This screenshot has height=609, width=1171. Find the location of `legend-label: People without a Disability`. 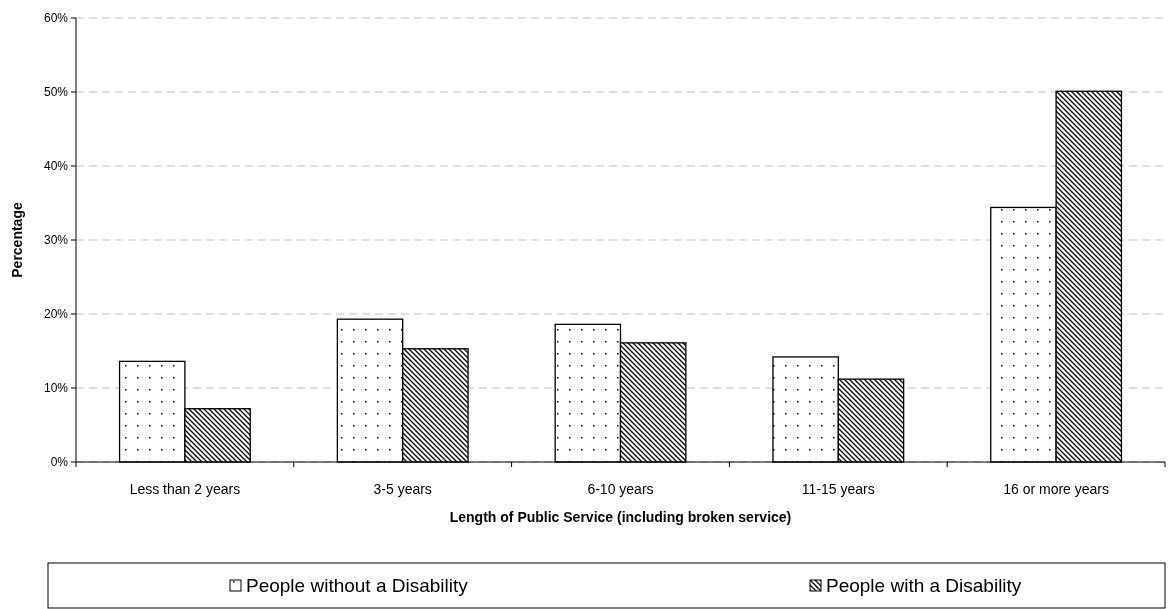

legend-label: People without a Disability is located at coordinates (357, 585).